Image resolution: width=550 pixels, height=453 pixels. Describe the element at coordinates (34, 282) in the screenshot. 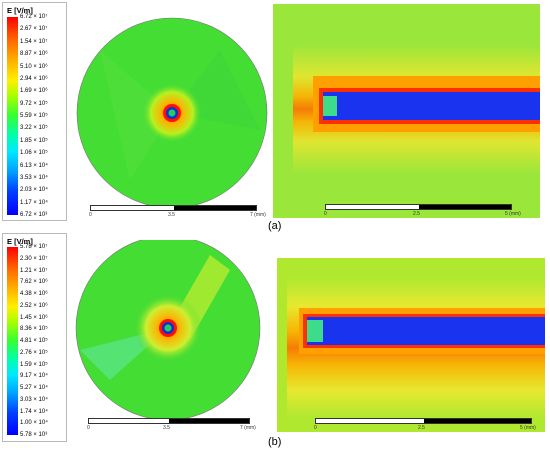

I see `legend-tick-label: 7.62 × 10⁶` at that location.